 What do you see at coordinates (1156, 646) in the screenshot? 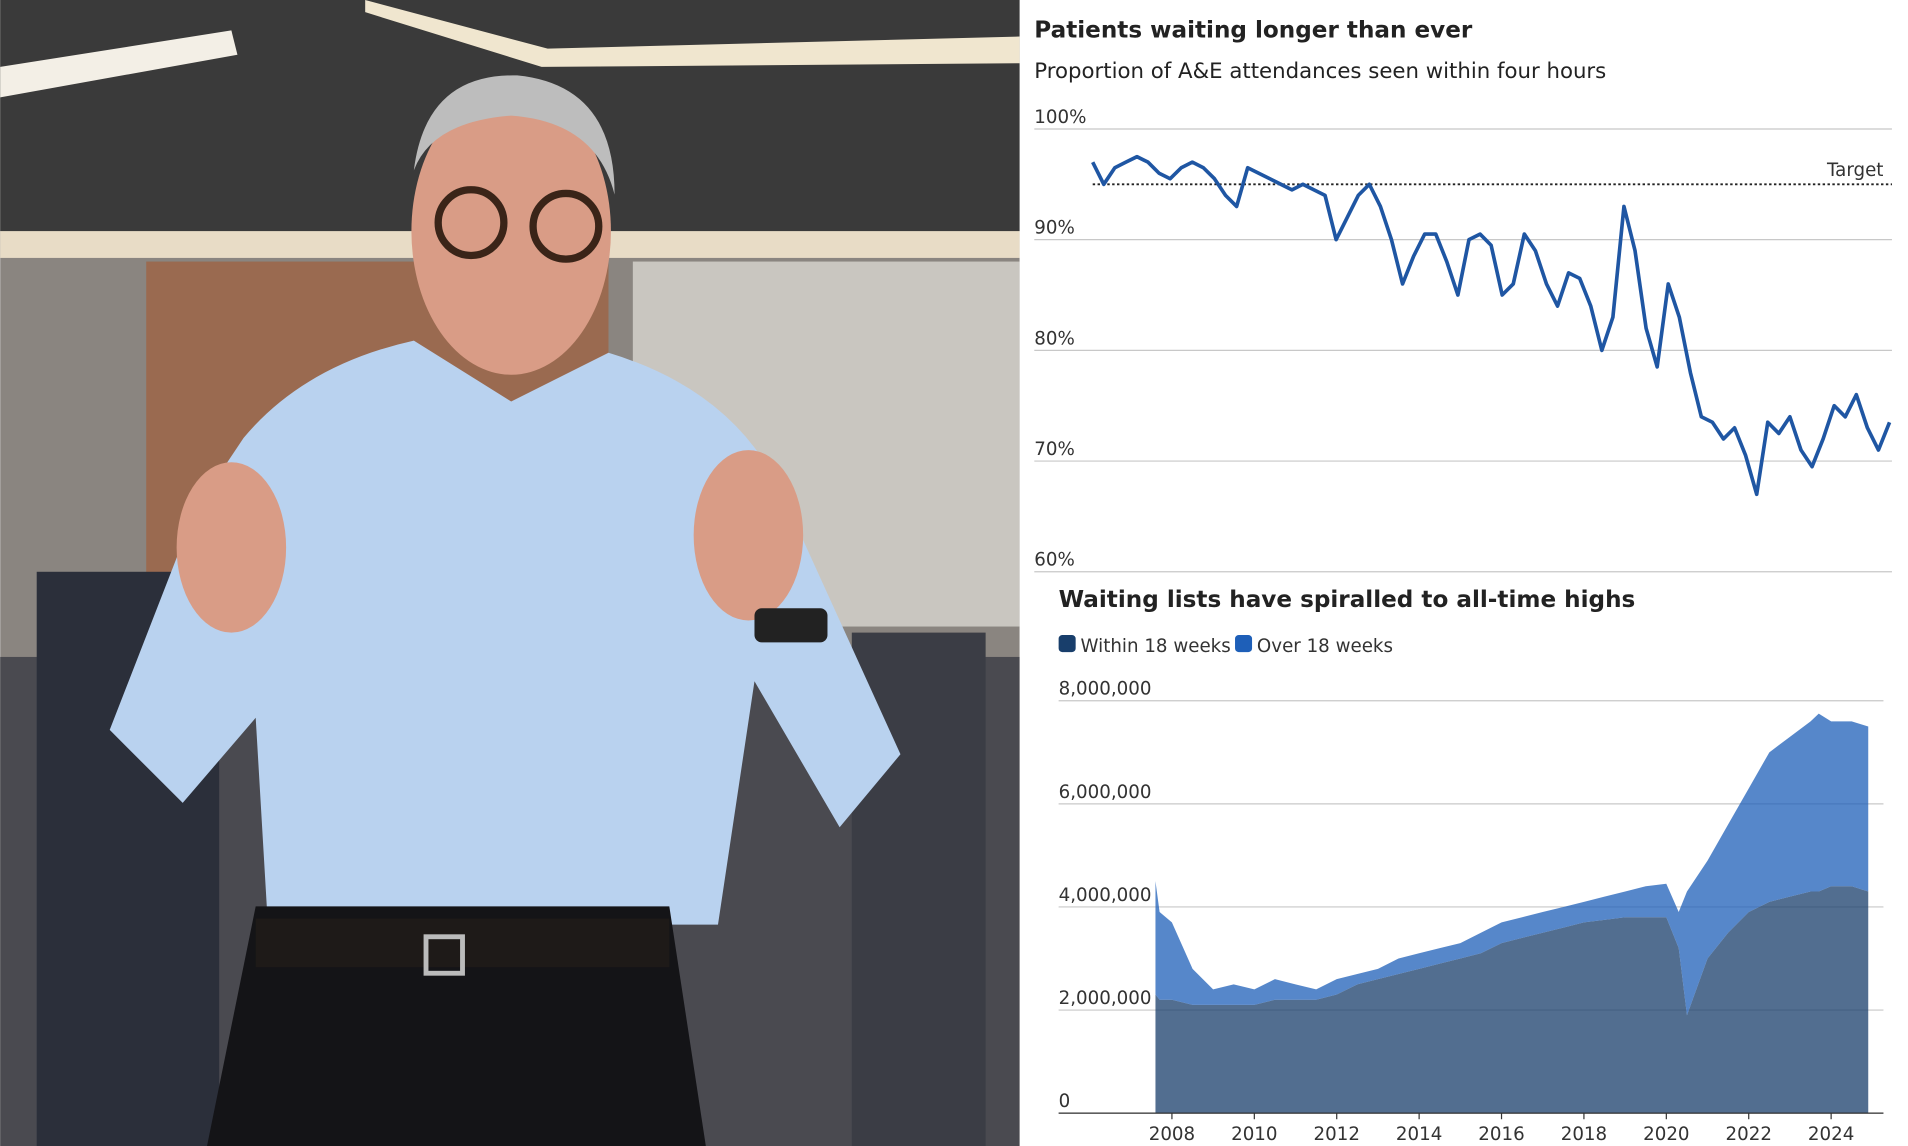
I see `legend-label: Within 18 weeks` at bounding box center [1156, 646].